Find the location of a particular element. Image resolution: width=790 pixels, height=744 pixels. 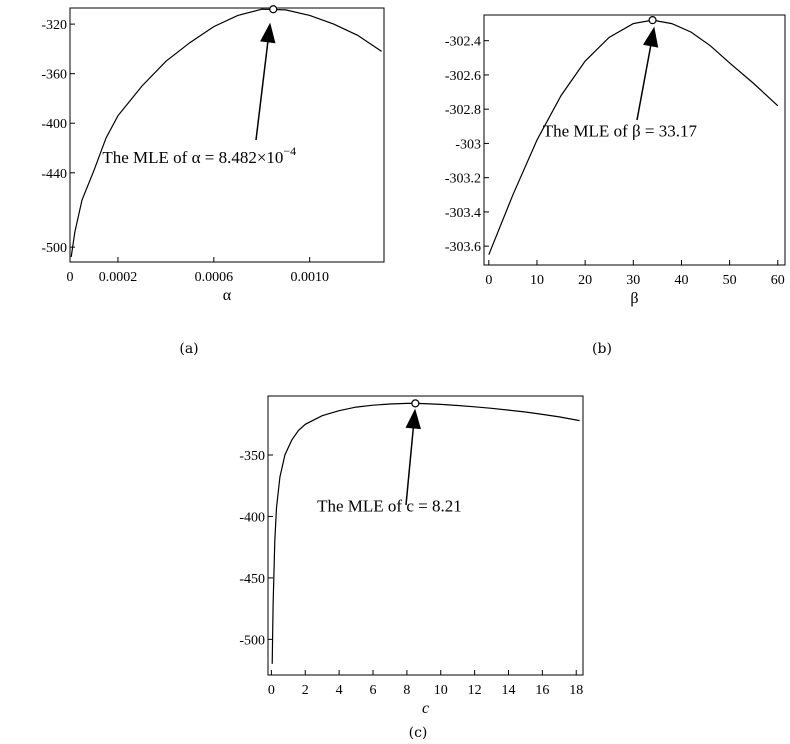

x-tick-label: 30 is located at coordinates (633, 280).